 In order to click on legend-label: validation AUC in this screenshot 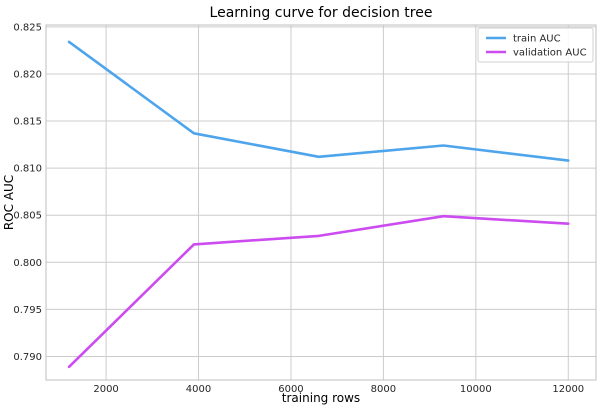, I will do `click(550, 53)`.